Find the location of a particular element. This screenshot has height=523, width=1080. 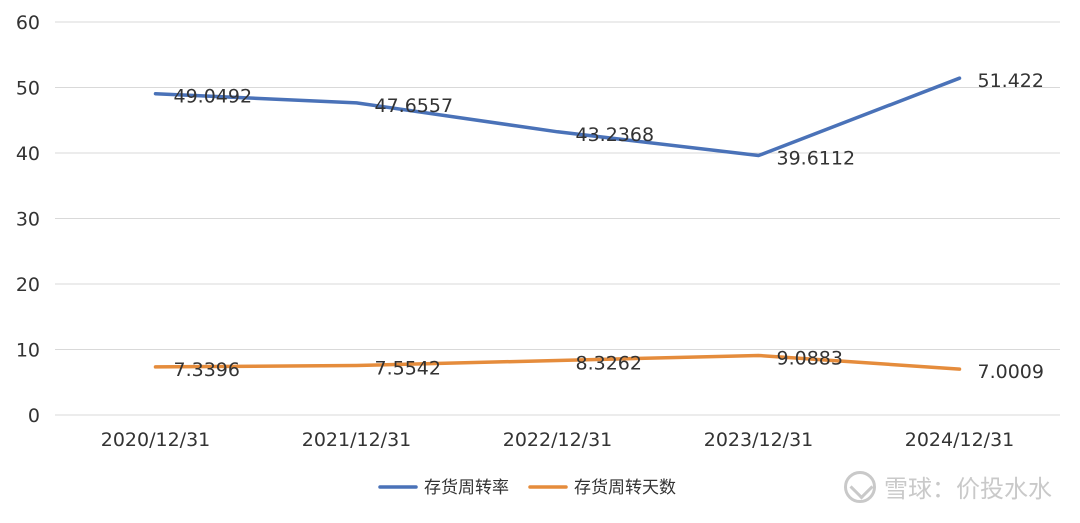

data-label: 7.5542 is located at coordinates (408, 369).